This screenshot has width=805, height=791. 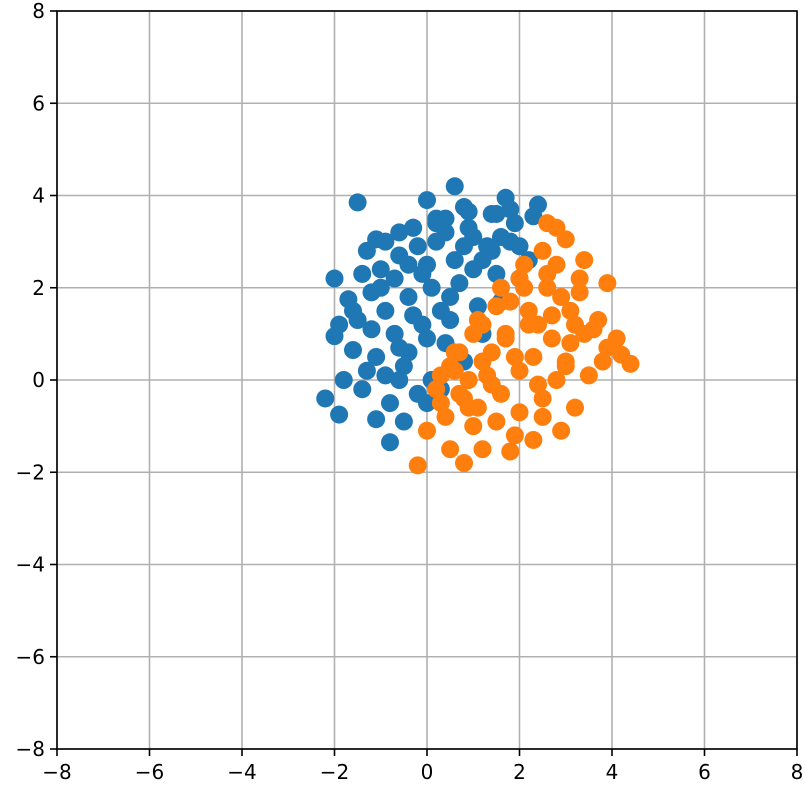 What do you see at coordinates (30, 657) in the screenshot?
I see `y-tick-label: −6` at bounding box center [30, 657].